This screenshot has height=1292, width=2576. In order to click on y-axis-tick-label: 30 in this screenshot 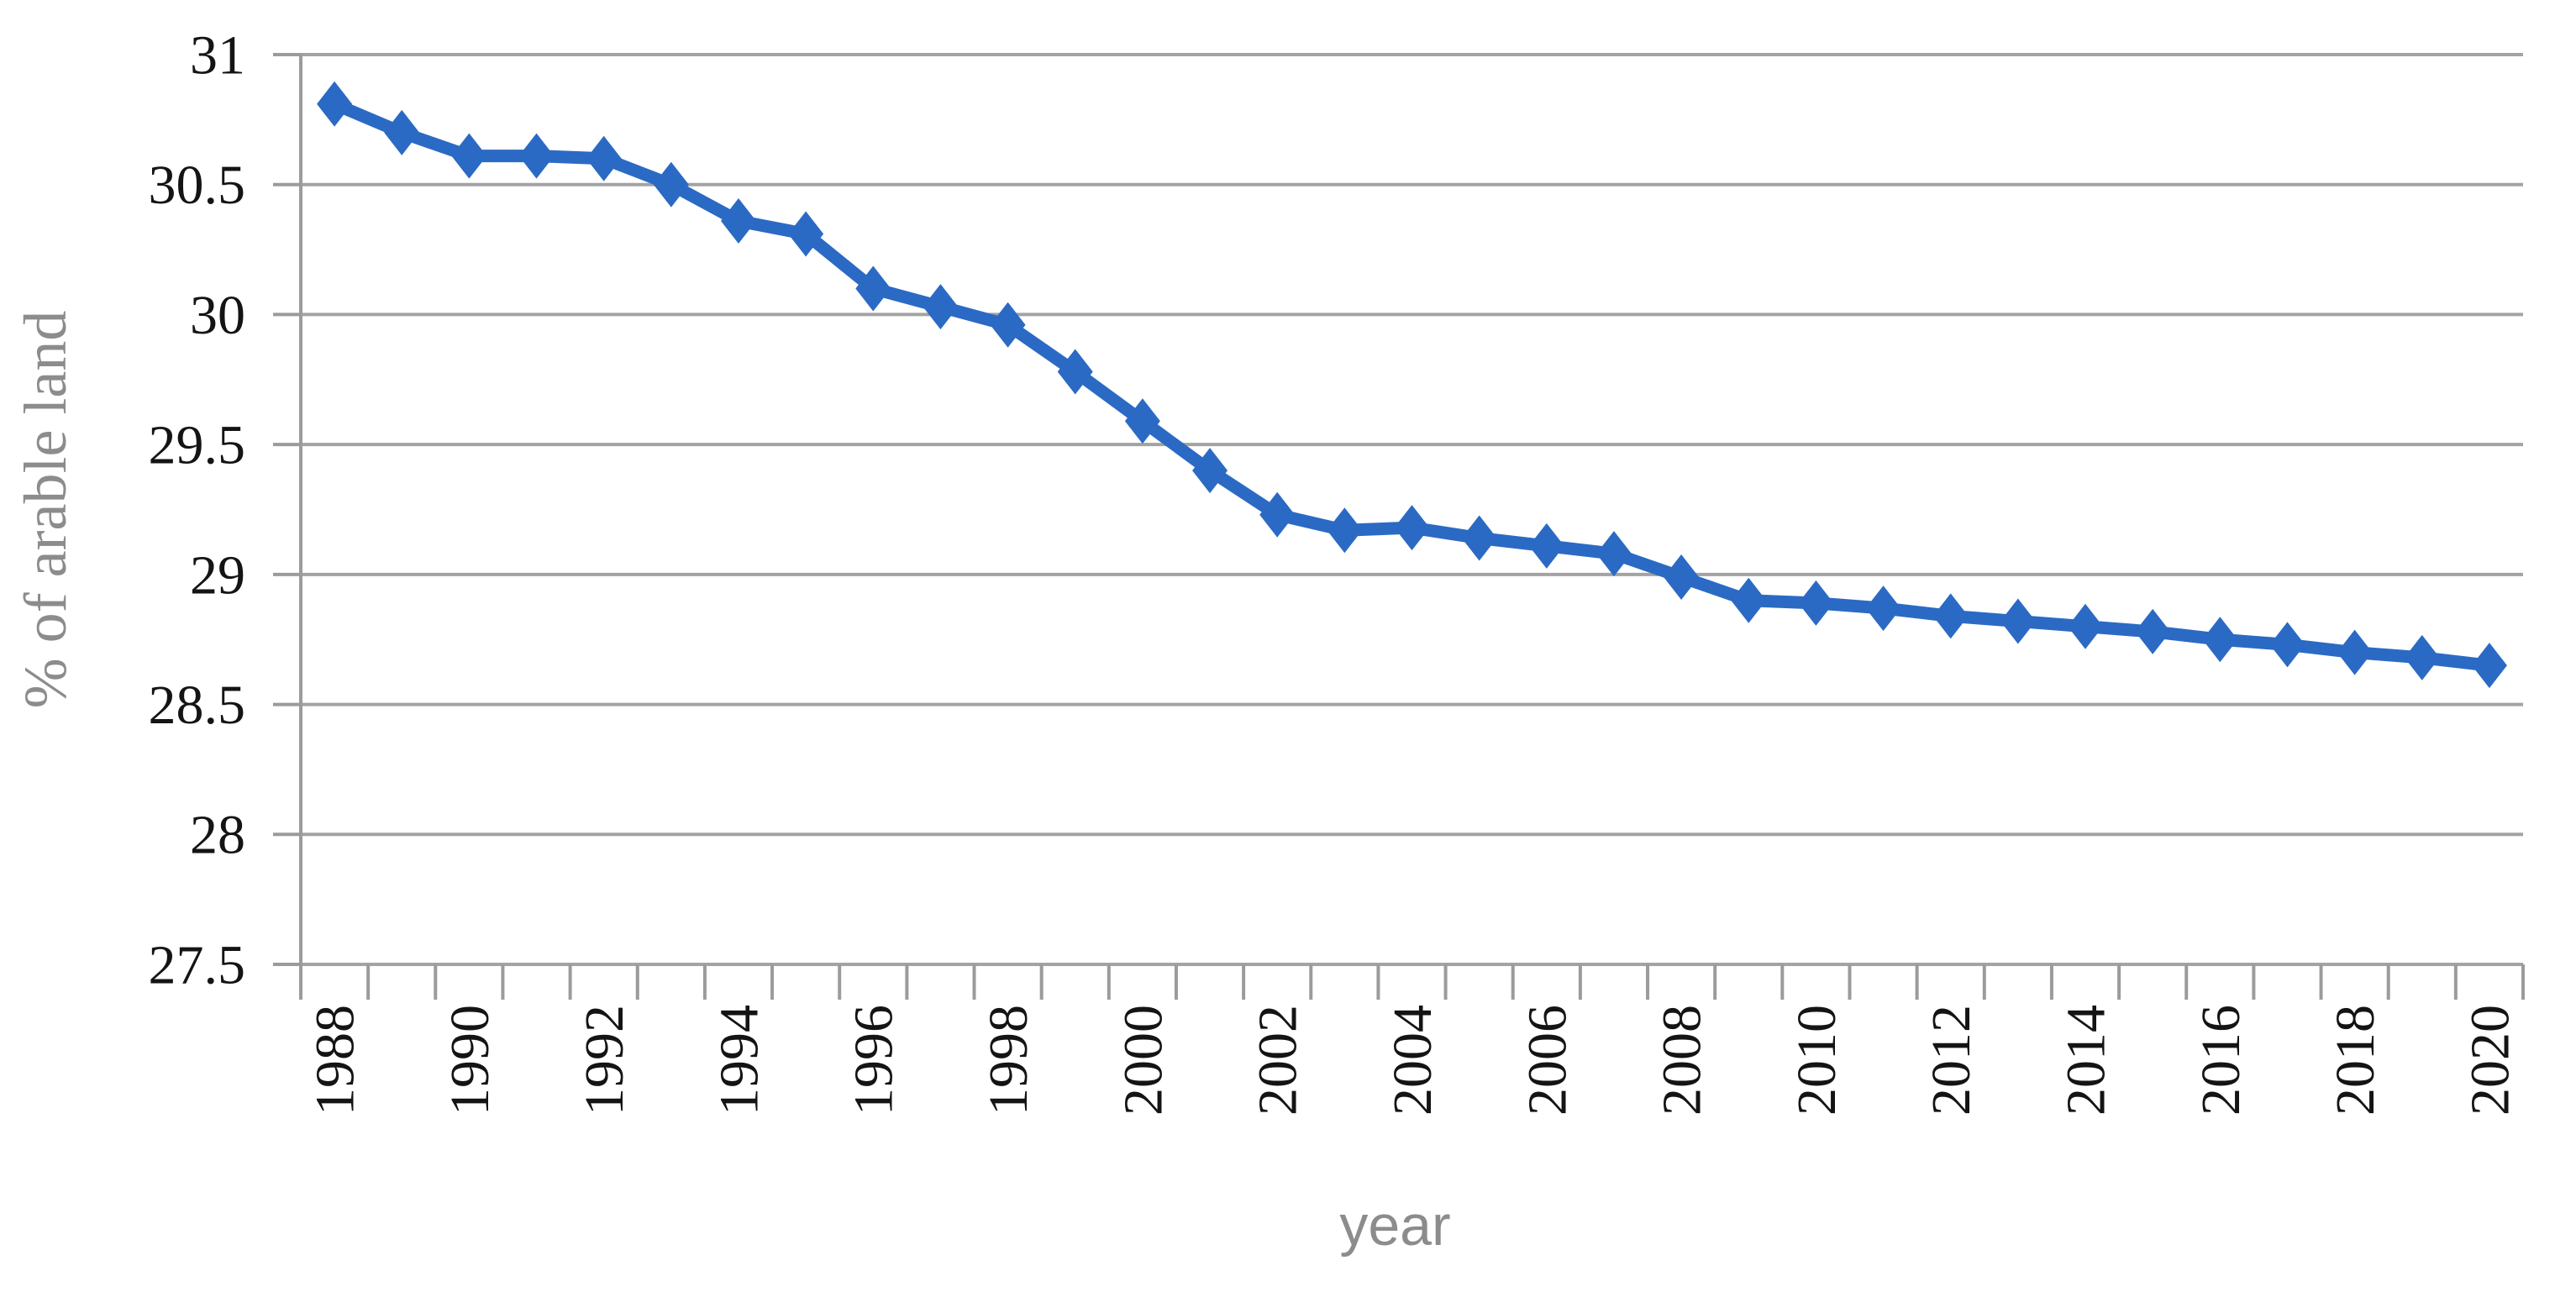, I will do `click(218, 315)`.